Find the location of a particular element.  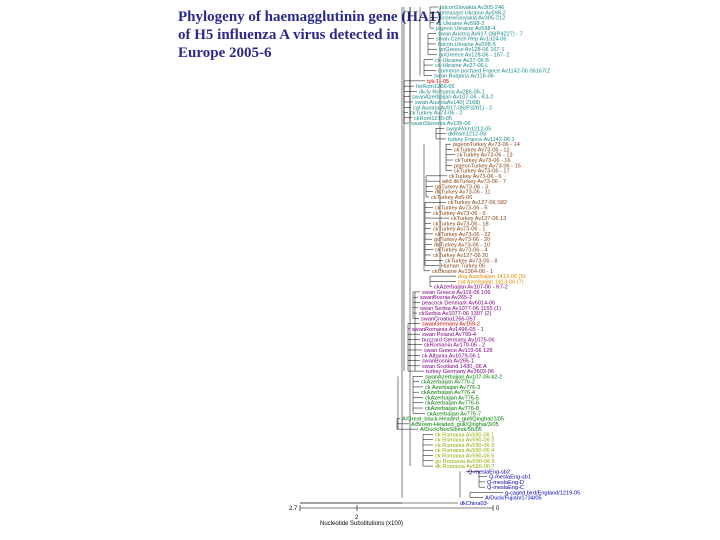

leaf-label: swanRomania Av1496-05 - 1 is located at coordinates (448, 330).